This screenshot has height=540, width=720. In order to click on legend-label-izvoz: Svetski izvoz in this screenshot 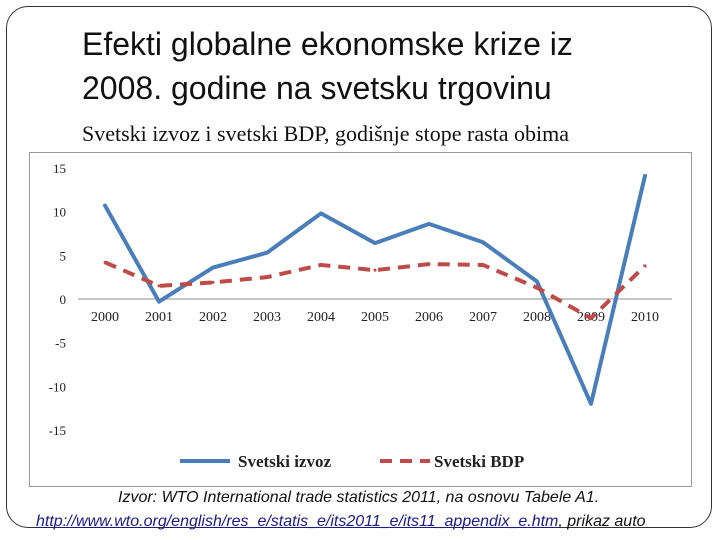, I will do `click(284, 461)`.